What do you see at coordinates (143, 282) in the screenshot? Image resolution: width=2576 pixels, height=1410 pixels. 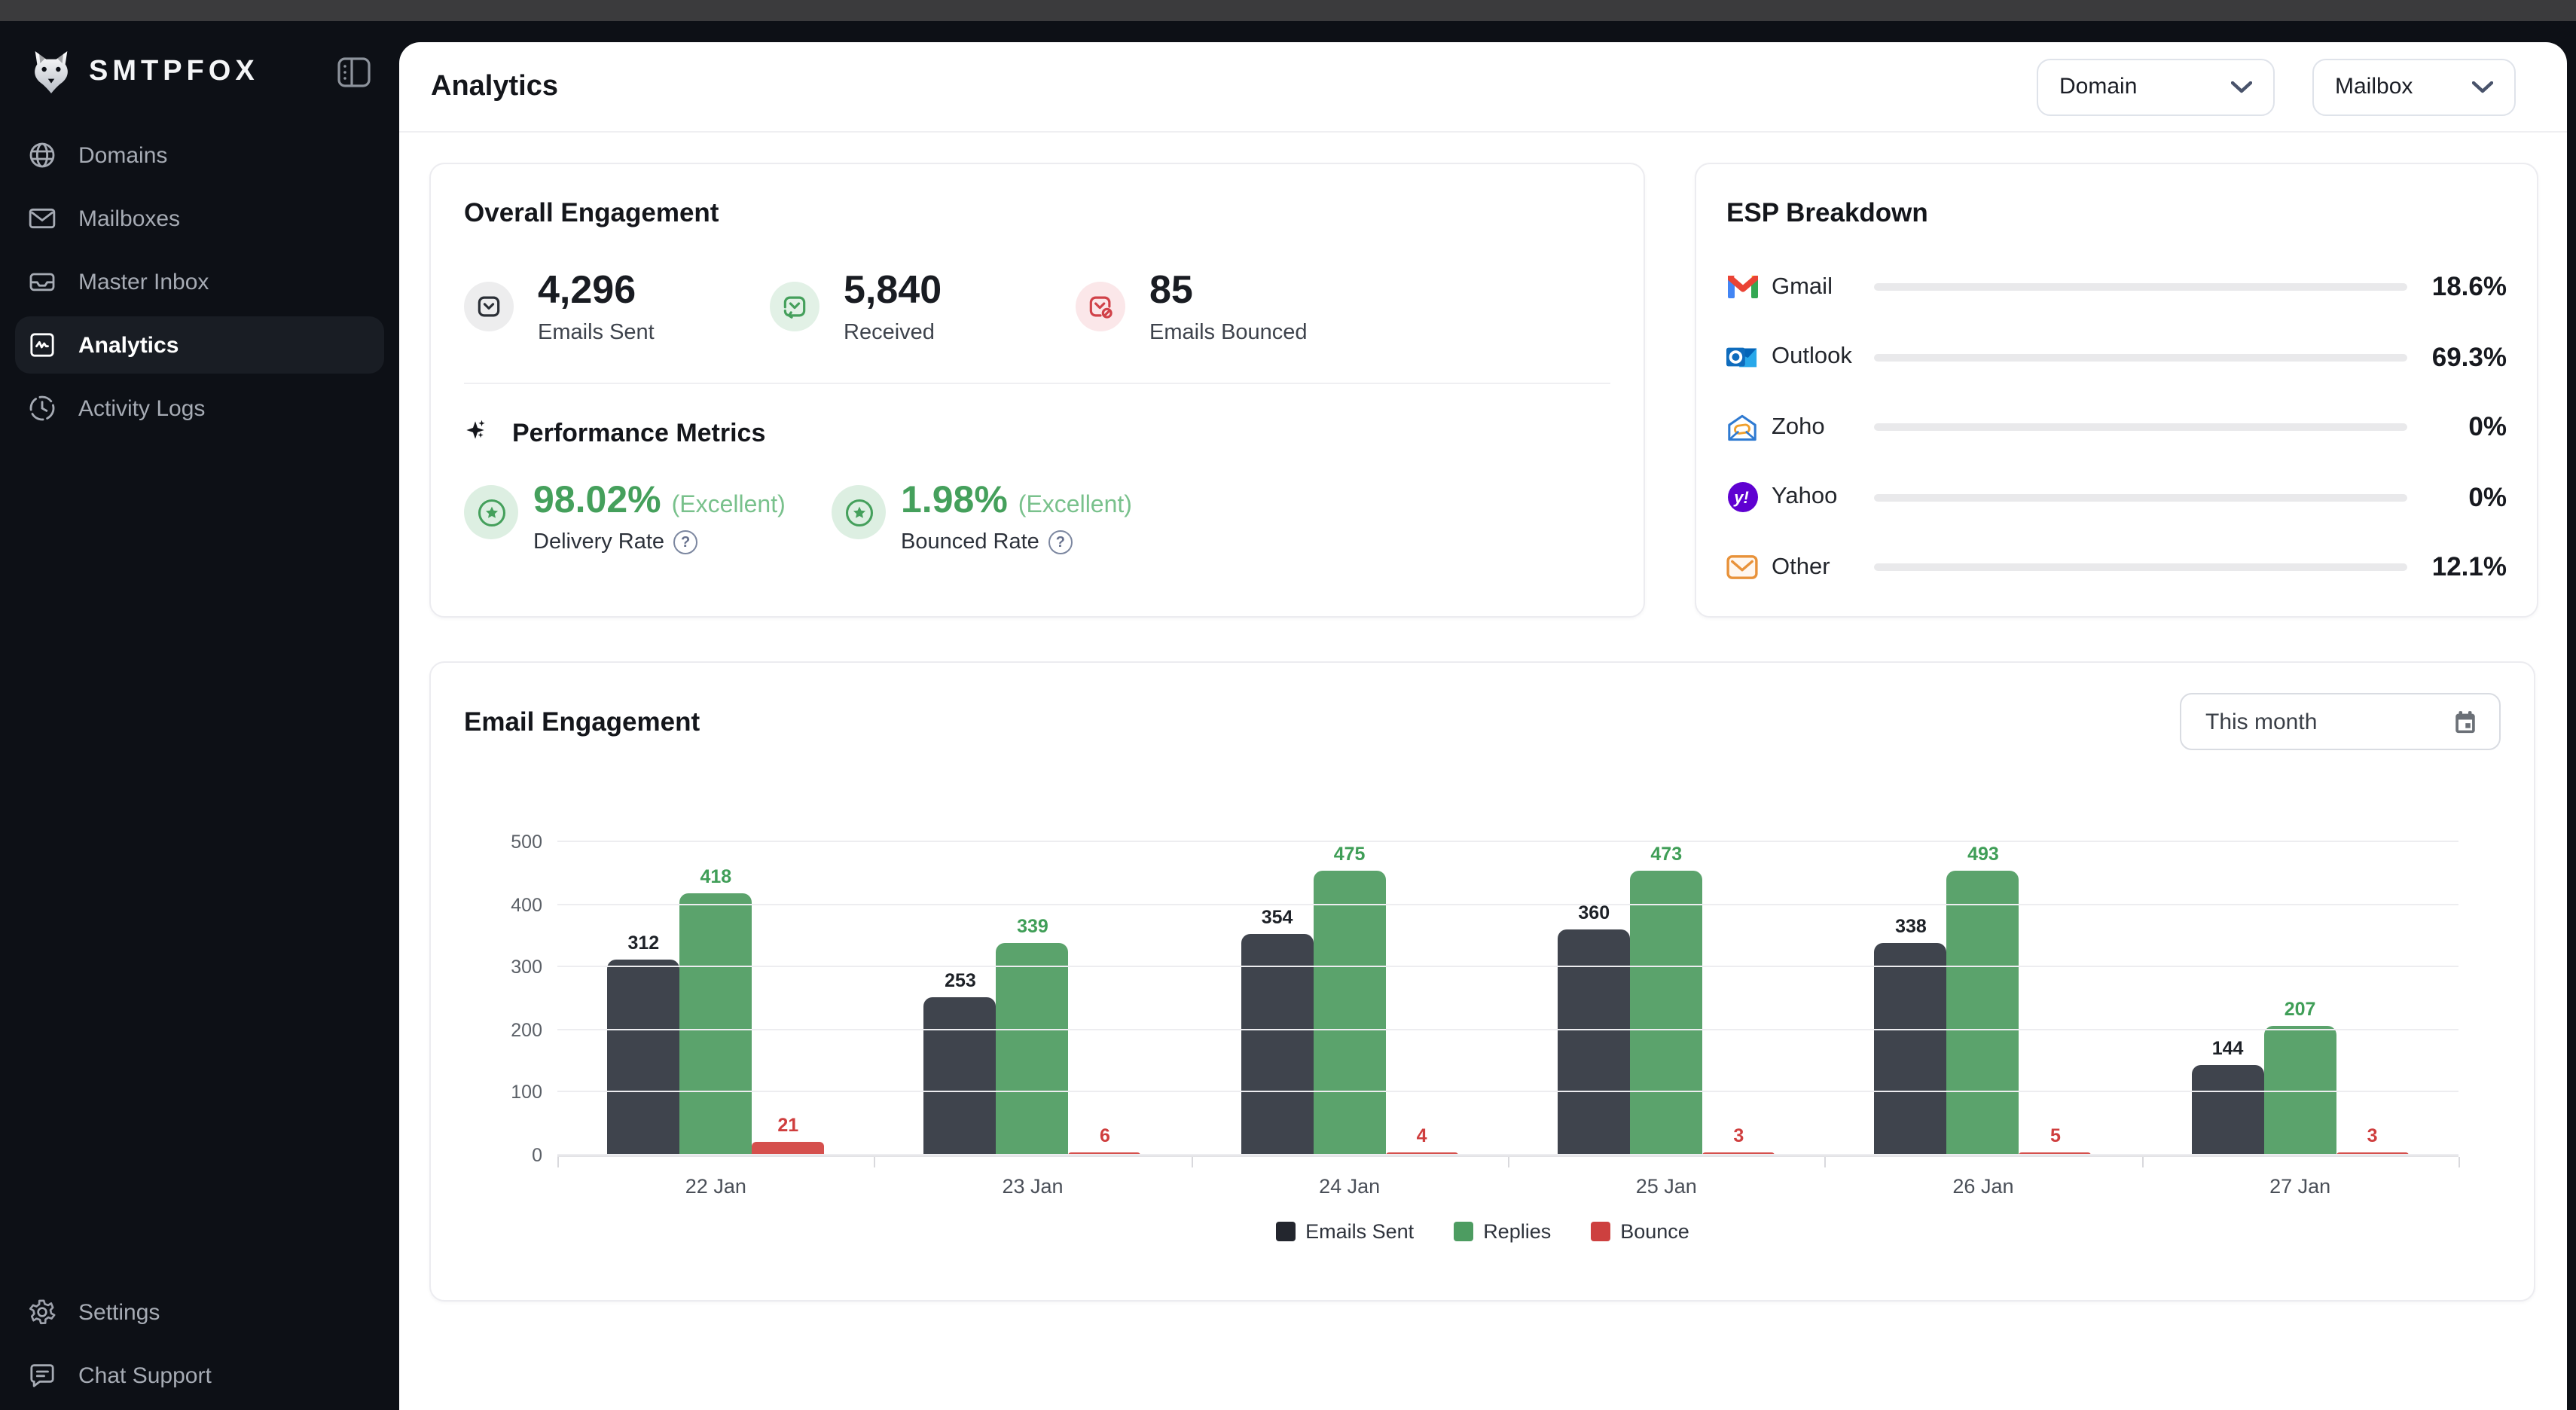 I see `sidebar-item-label: Master Inbox` at bounding box center [143, 282].